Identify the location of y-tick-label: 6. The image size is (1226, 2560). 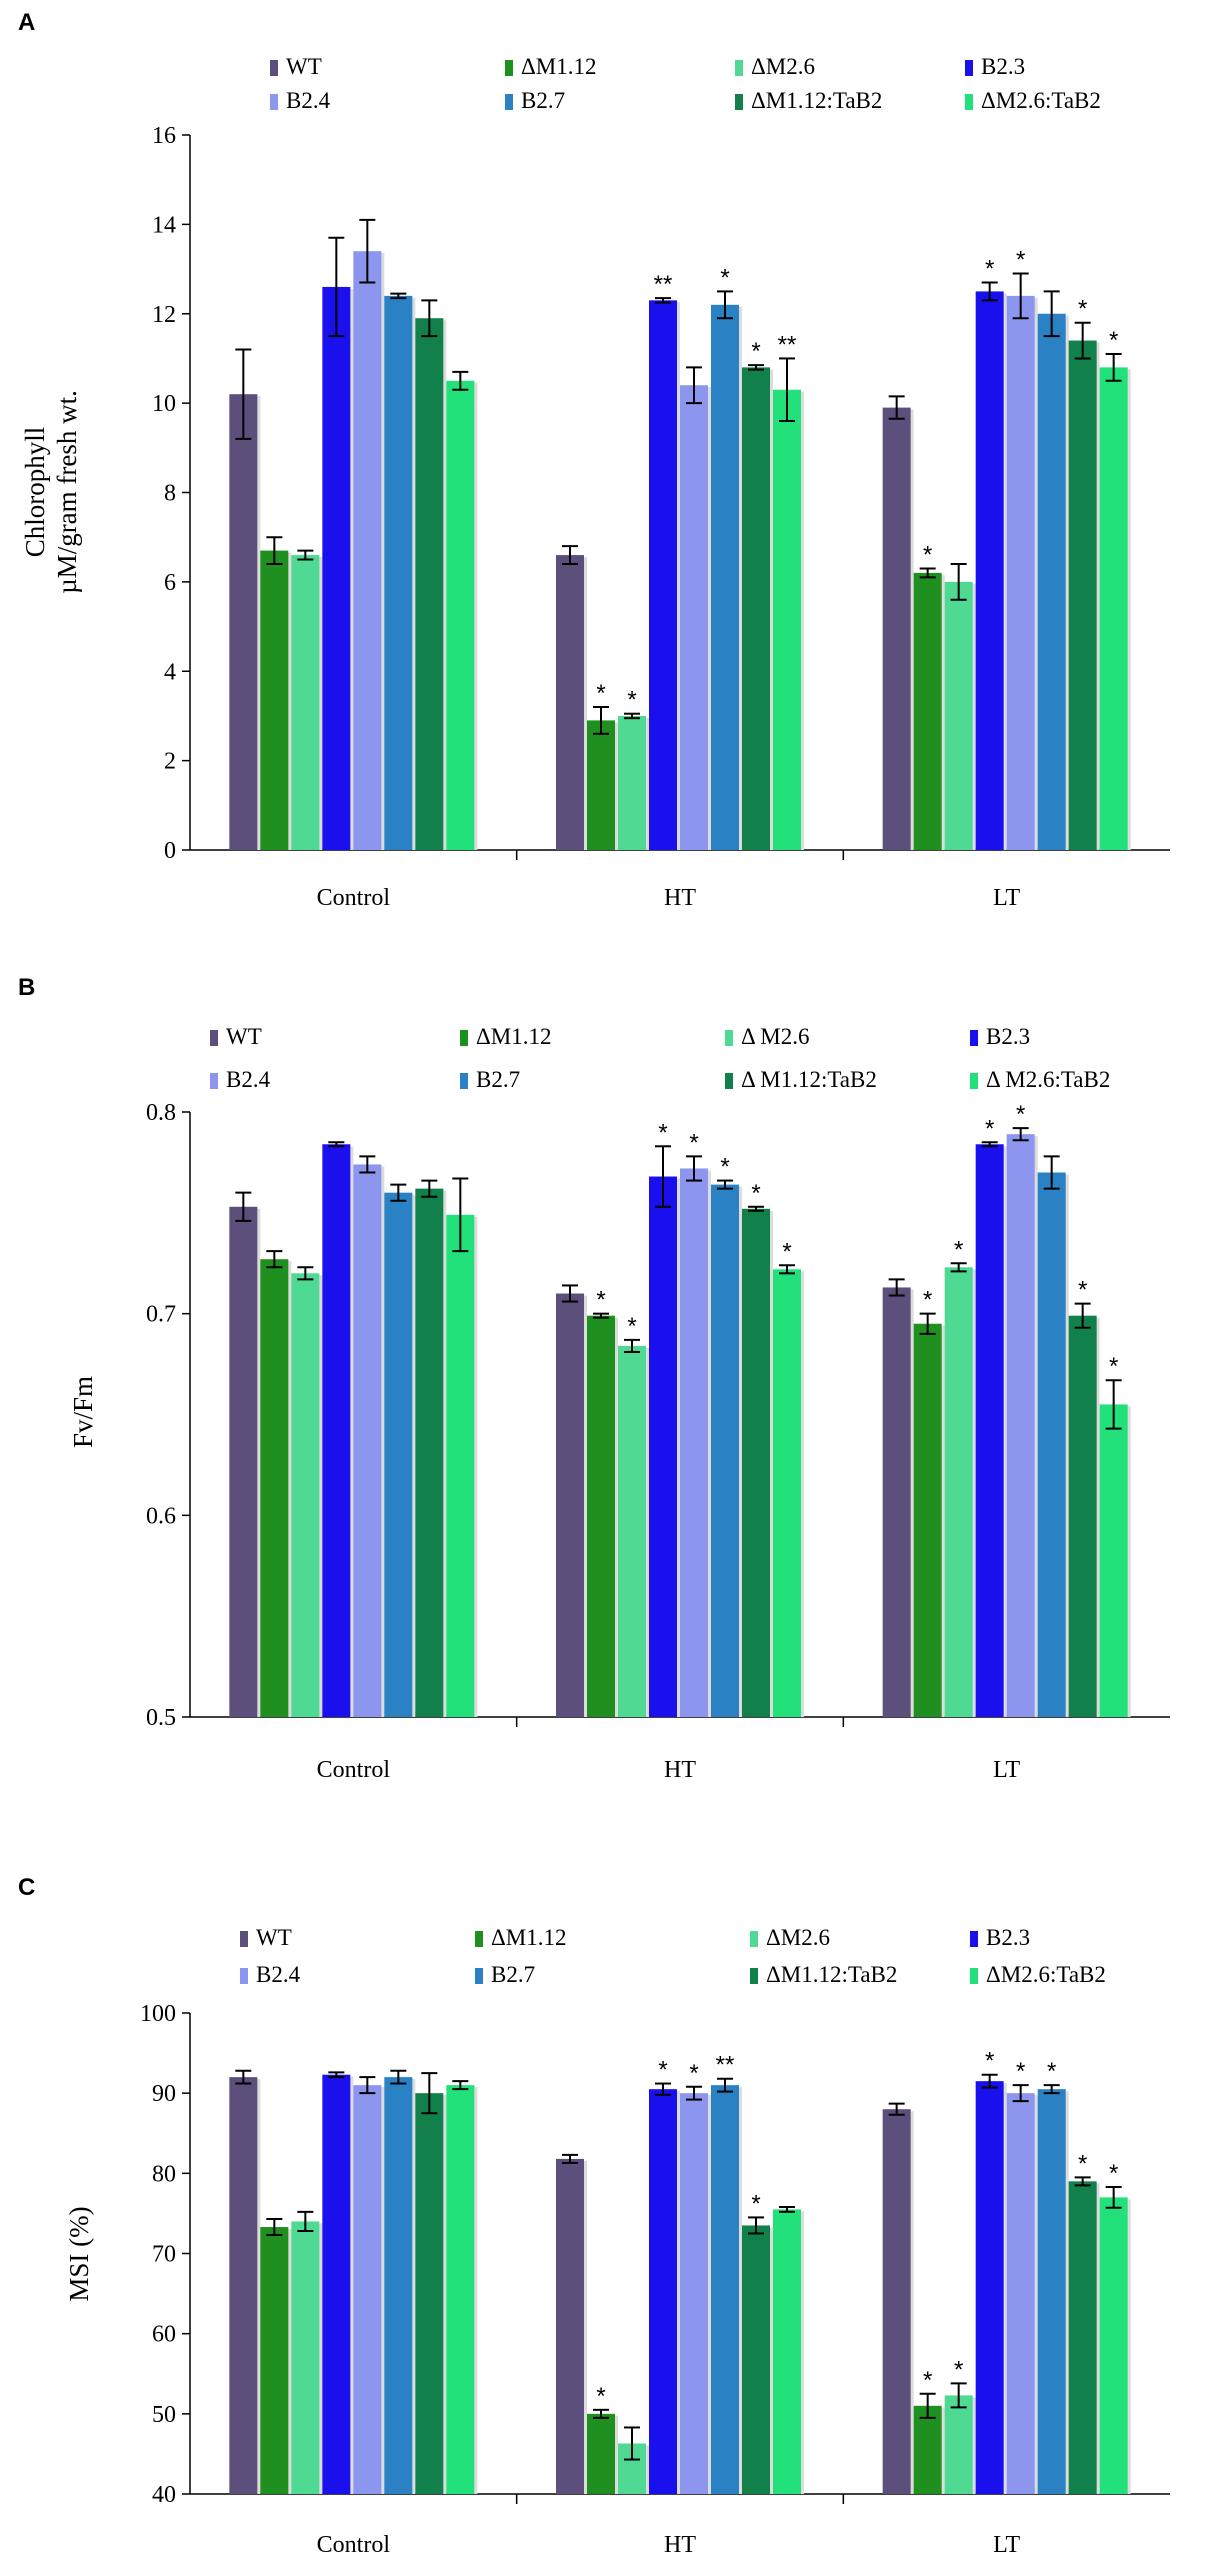
(170, 583).